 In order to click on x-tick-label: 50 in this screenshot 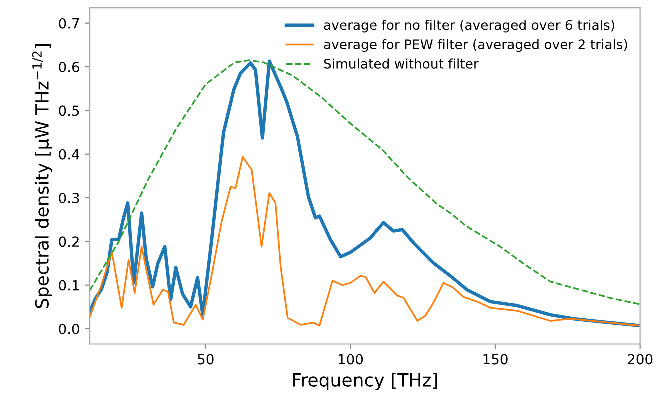, I will do `click(206, 359)`.